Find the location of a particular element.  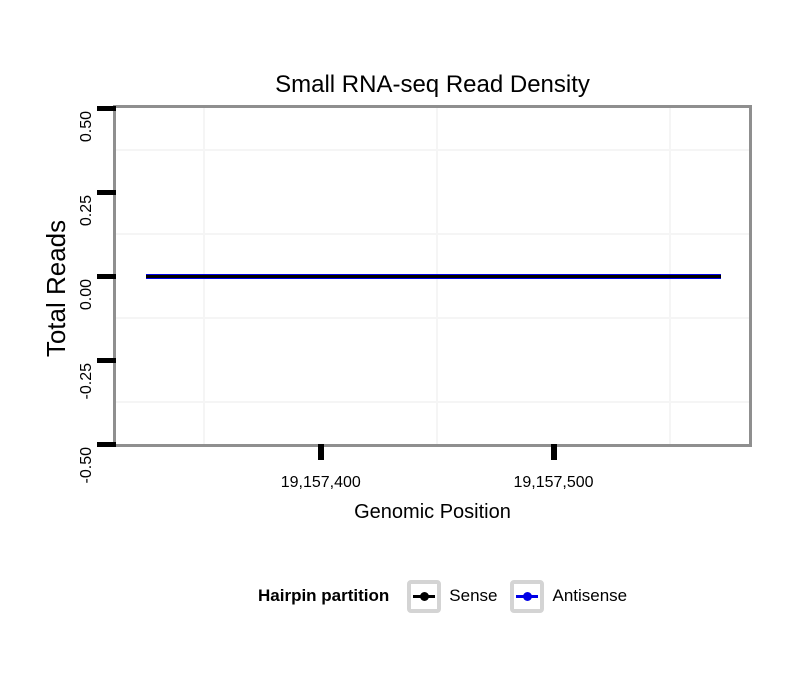

y-tick-label: 0.00 is located at coordinates (86, 295).